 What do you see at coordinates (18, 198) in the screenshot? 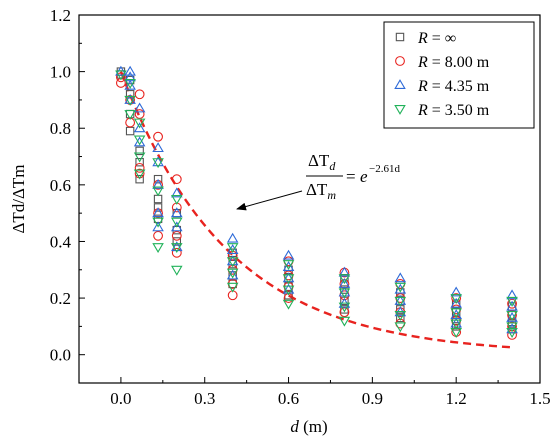
I see `y-axis-title: ΔTd/ΔTm` at bounding box center [18, 198].